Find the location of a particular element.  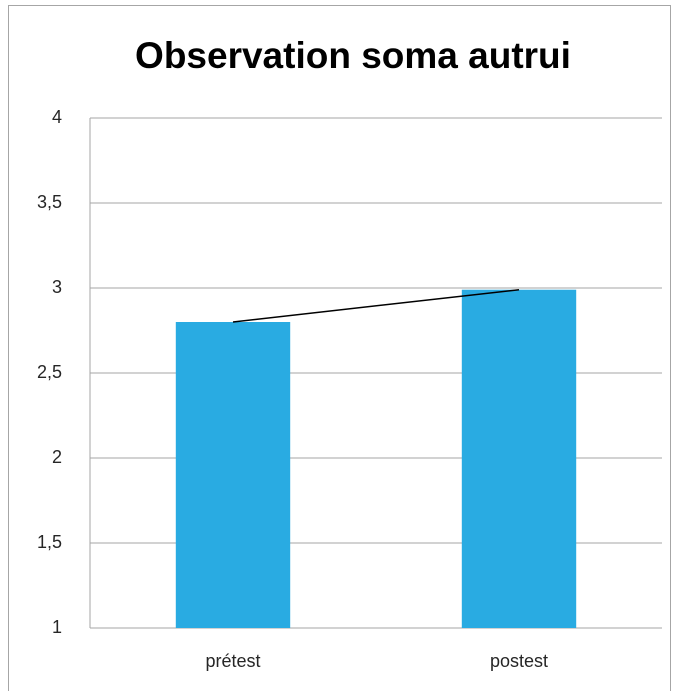

y-tick-label: 3 is located at coordinates (57, 287).